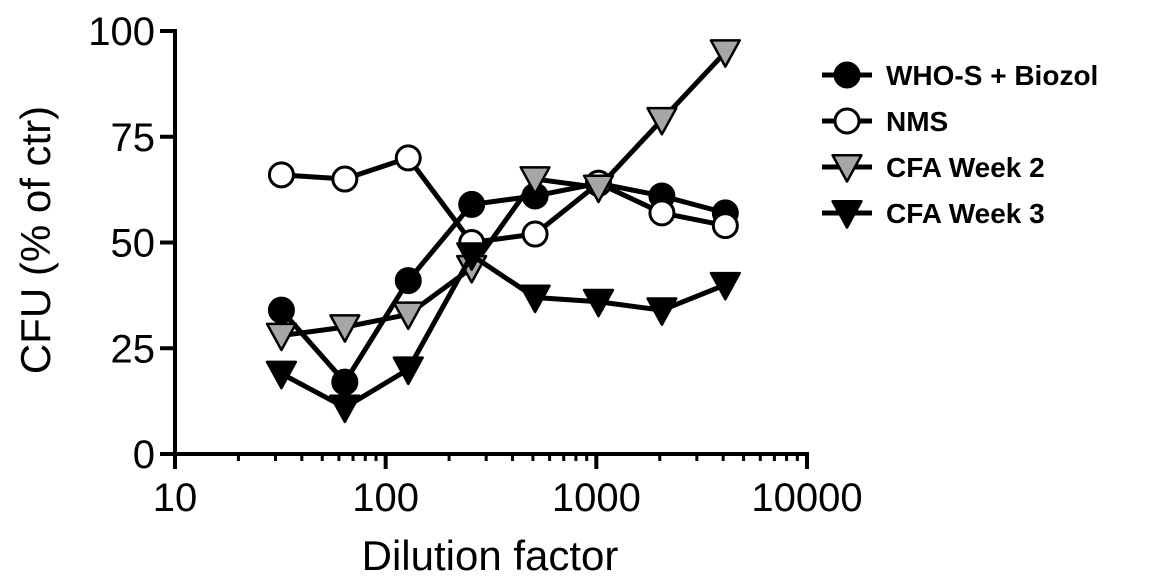  What do you see at coordinates (847, 121) in the screenshot?
I see `legend-marker-nms` at bounding box center [847, 121].